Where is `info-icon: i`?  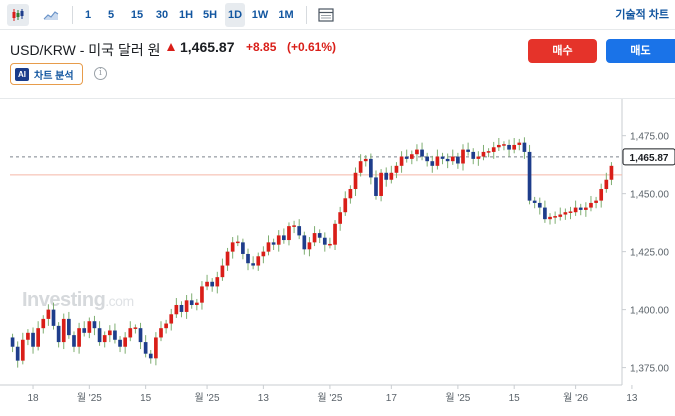 info-icon: i is located at coordinates (100, 73).